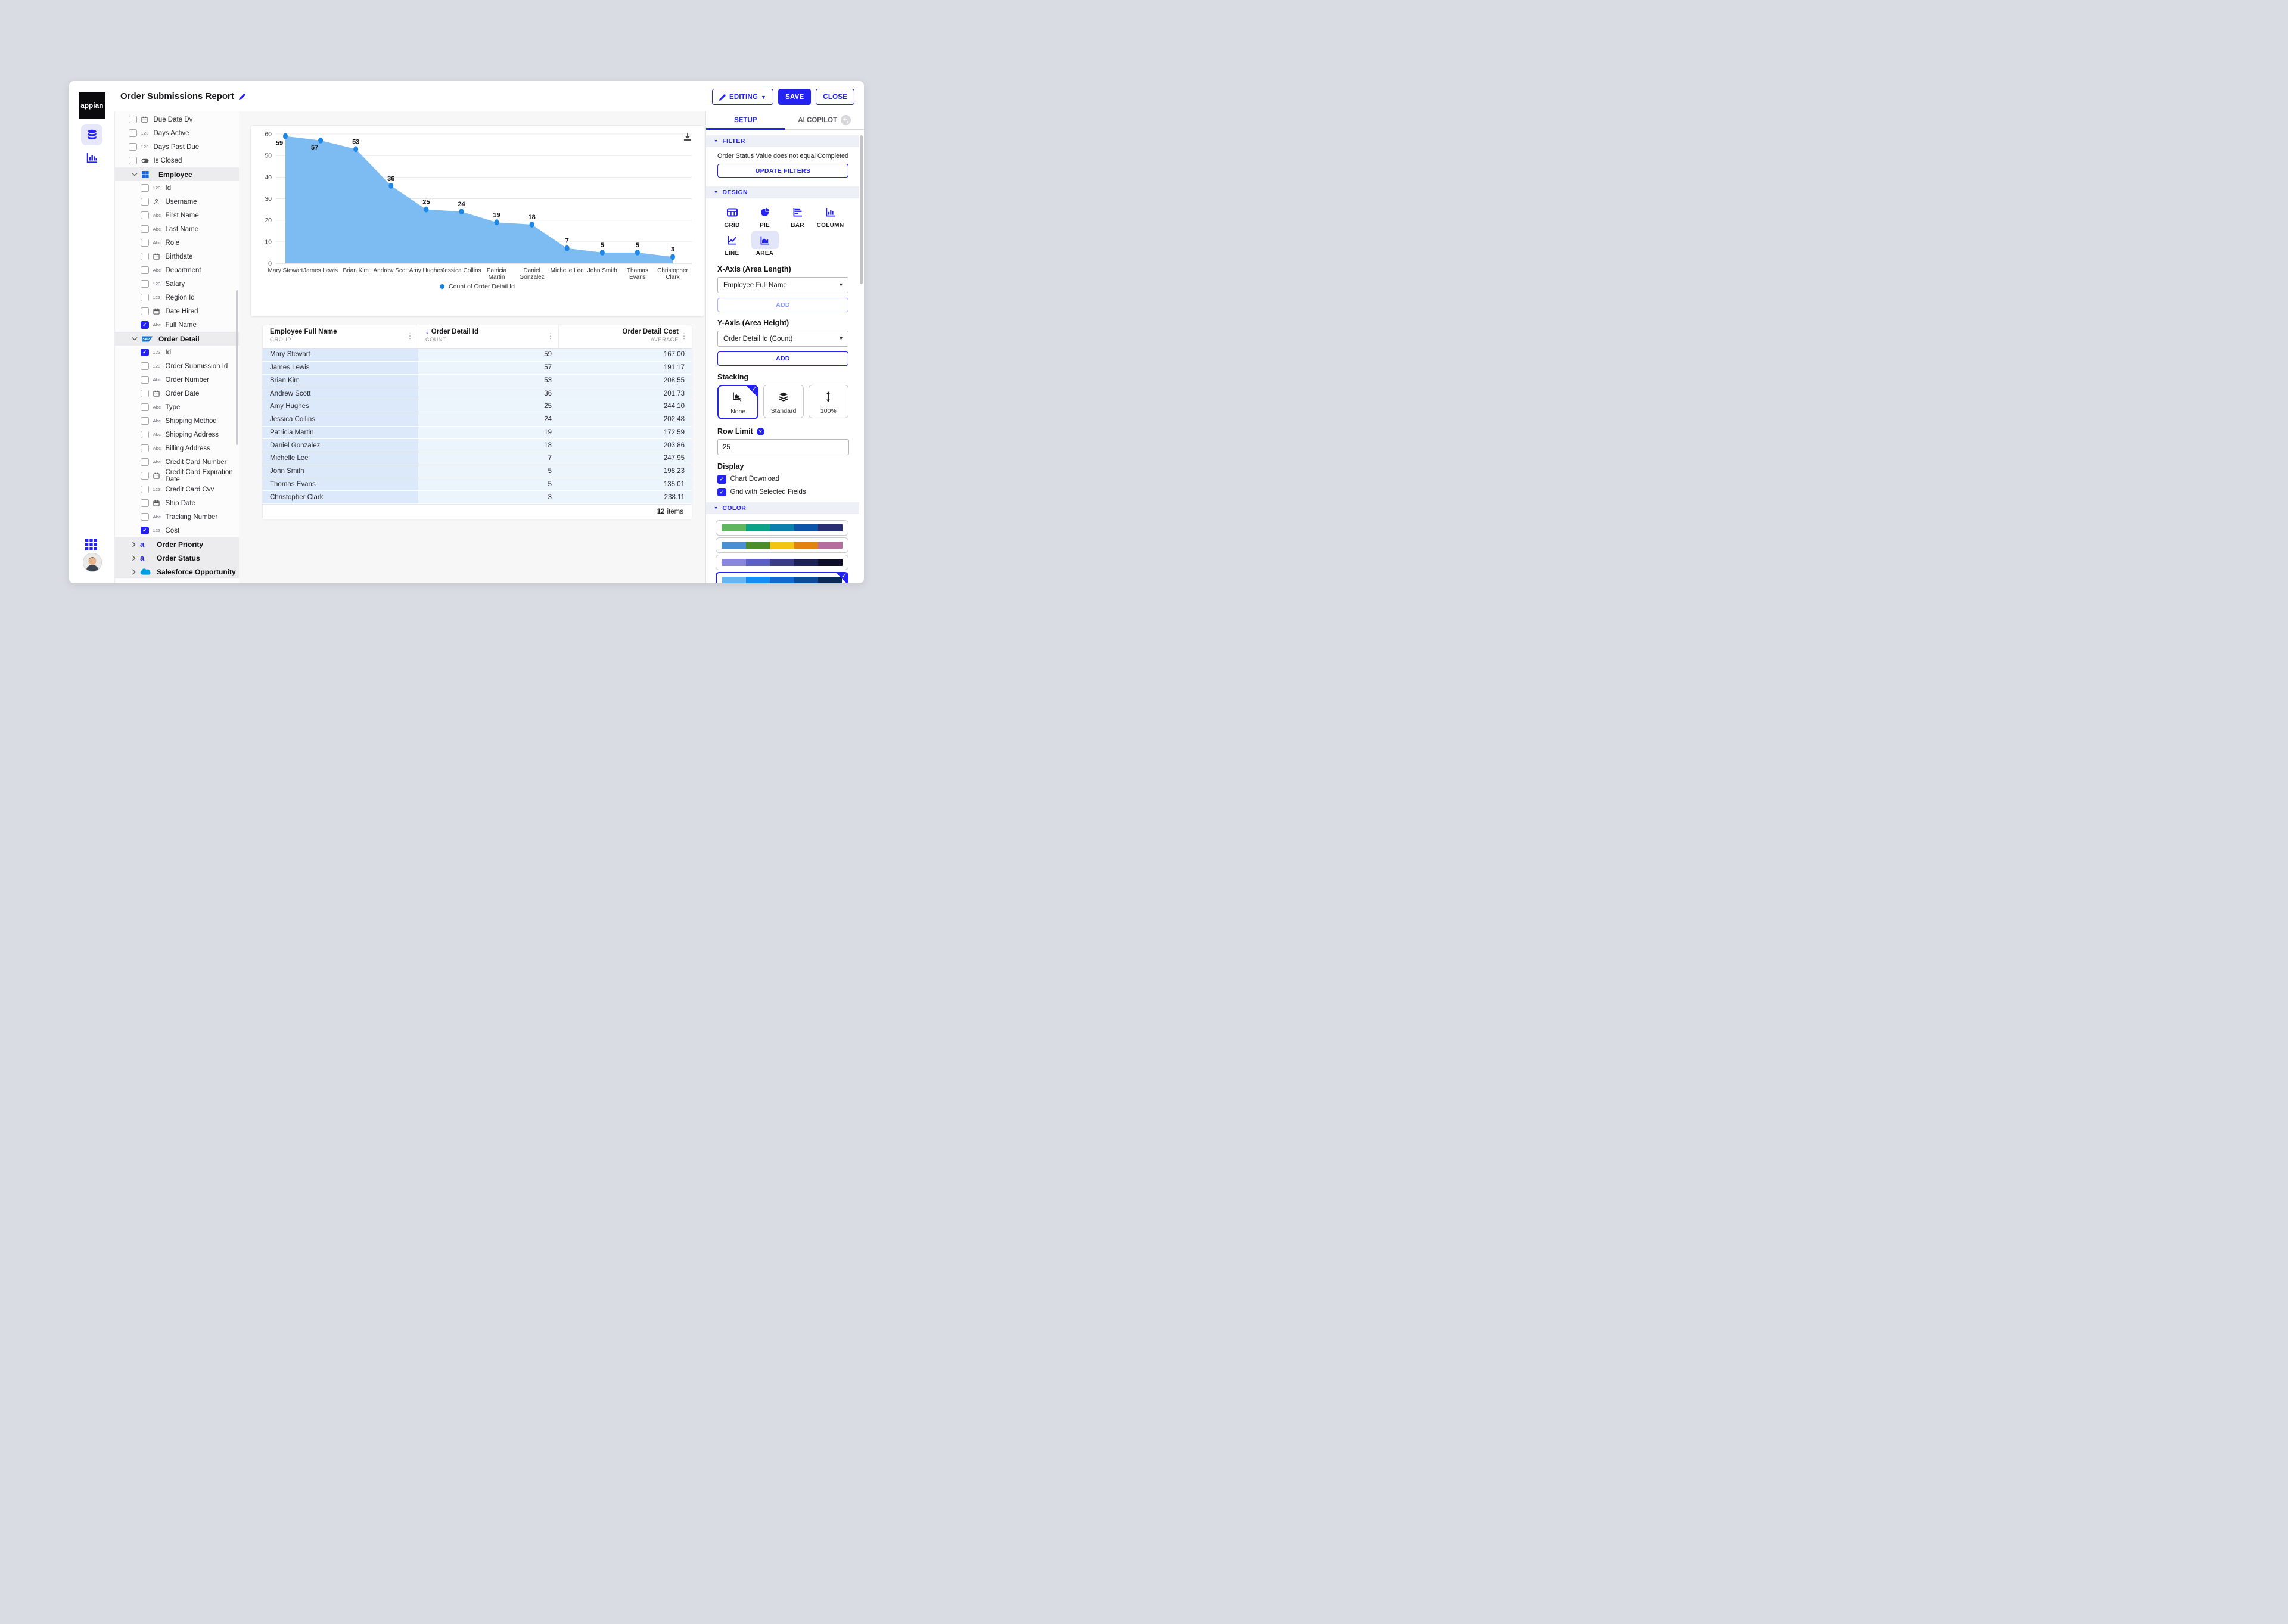 Image resolution: width=2288 pixels, height=1624 pixels. What do you see at coordinates (477, 471) in the screenshot?
I see `table-row-john-smith: John Smith 5 198.23` at bounding box center [477, 471].